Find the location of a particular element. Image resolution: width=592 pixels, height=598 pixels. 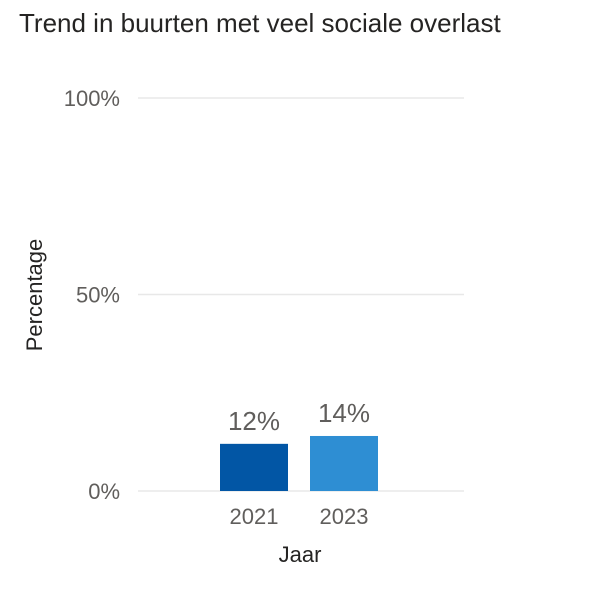

x-tick-label: 2023 is located at coordinates (344, 516).